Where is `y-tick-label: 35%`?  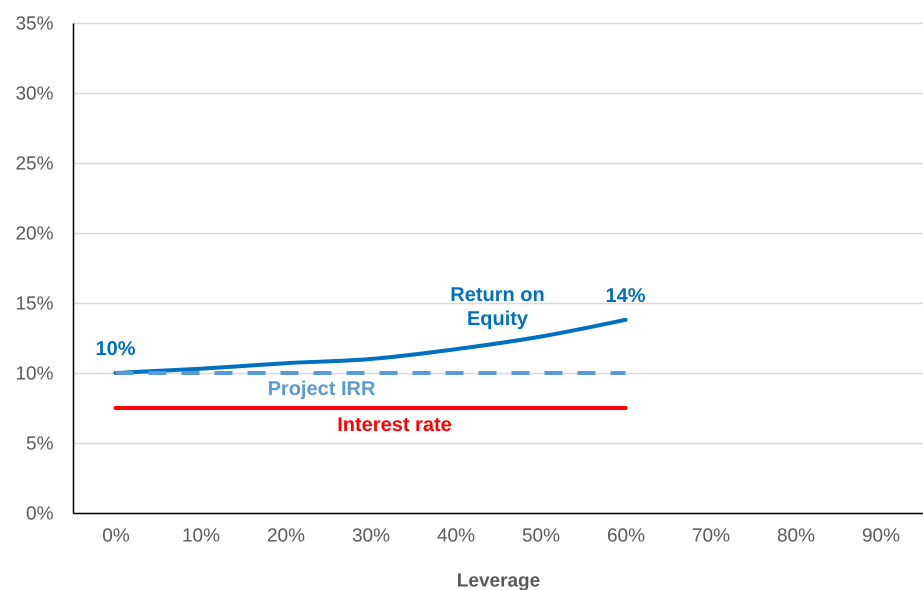
y-tick-label: 35% is located at coordinates (34, 24).